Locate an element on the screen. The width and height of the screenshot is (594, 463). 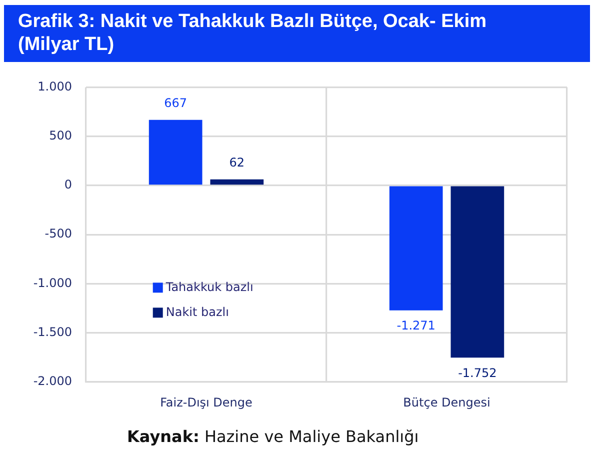
y-tick-label: -500 is located at coordinates (58, 233).